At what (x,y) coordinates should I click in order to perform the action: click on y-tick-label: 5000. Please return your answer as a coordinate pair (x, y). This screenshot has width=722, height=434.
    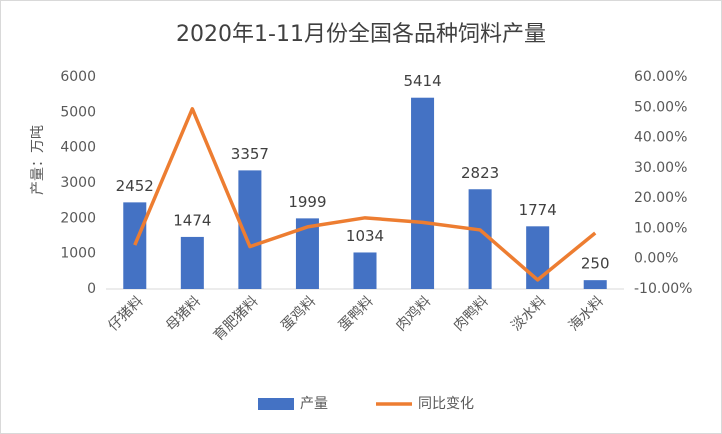
    Looking at the image, I should click on (78, 112).